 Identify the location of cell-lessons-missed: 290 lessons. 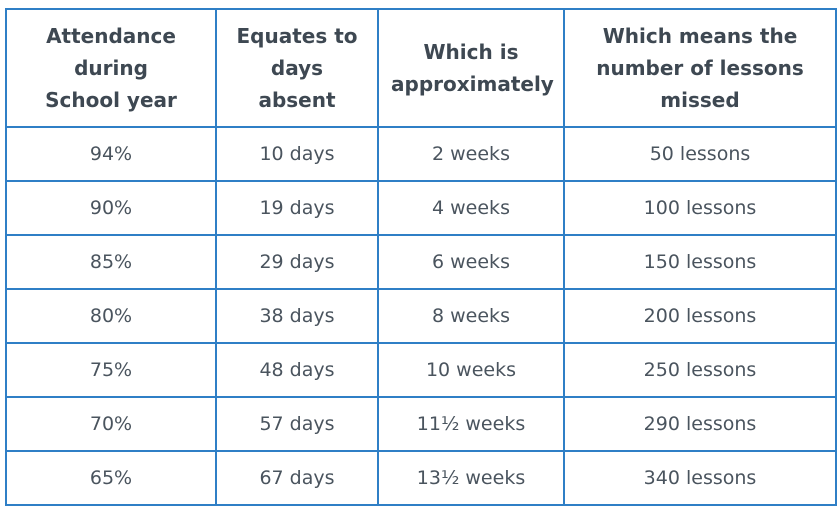
(700, 424).